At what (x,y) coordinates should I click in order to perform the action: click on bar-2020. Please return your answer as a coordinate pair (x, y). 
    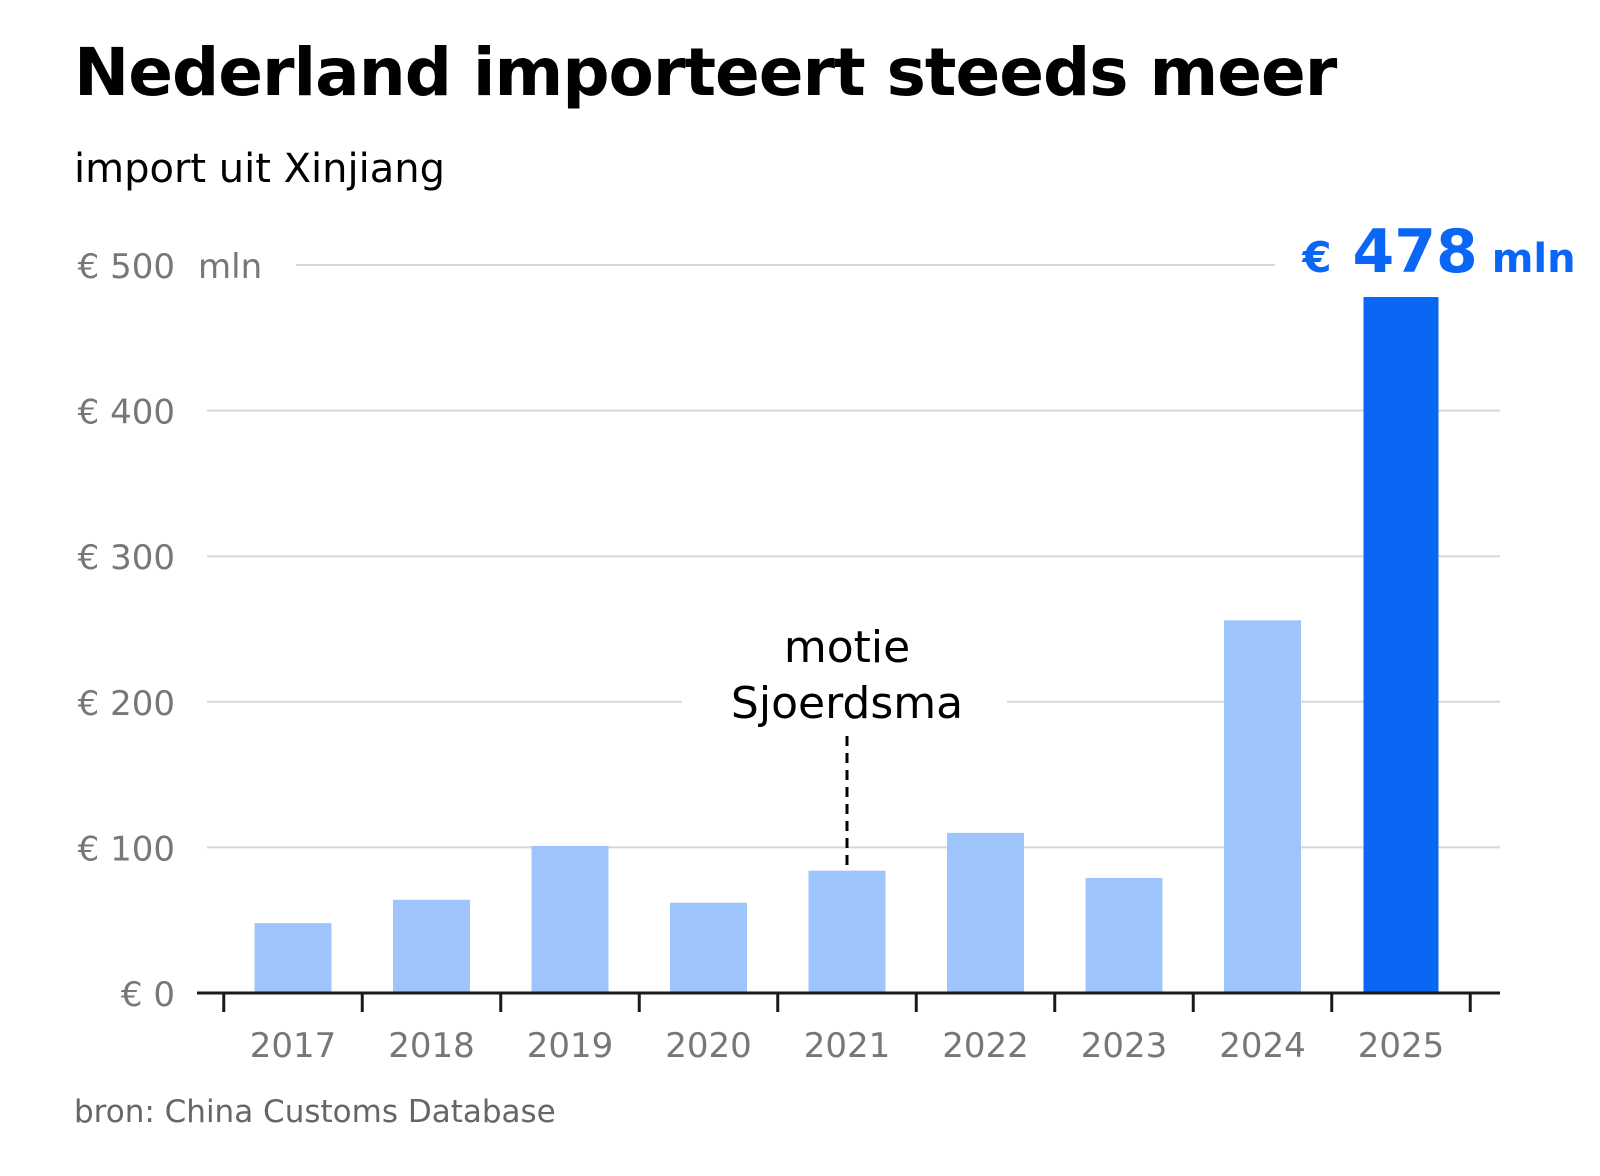
    Looking at the image, I should click on (708, 947).